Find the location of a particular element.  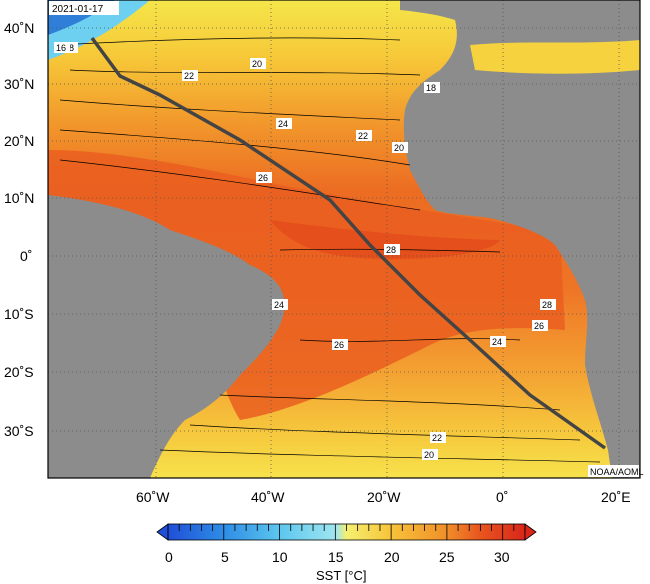

latitude-labels: 40˚N 30˚N 20˚N 10˚N 0˚ 10˚S 20˚S 30˚S is located at coordinates (19, 229).